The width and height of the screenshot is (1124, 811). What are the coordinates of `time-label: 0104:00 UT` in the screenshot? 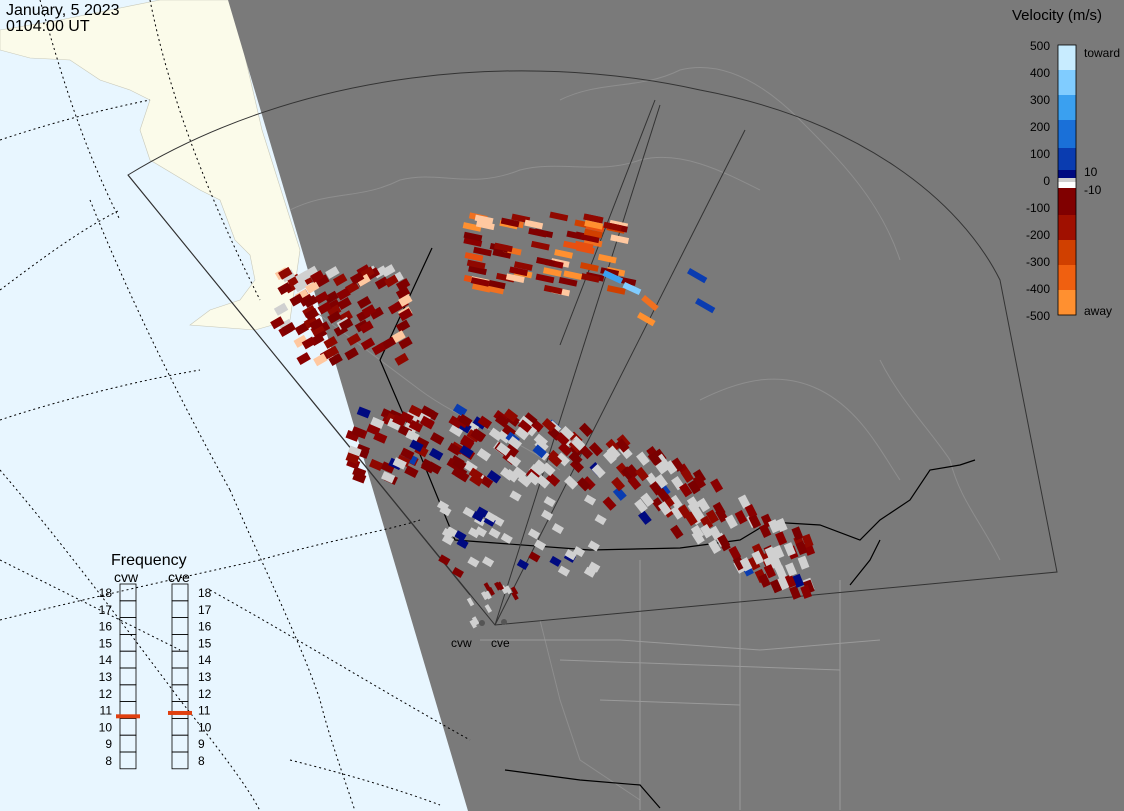 It's located at (48, 26).